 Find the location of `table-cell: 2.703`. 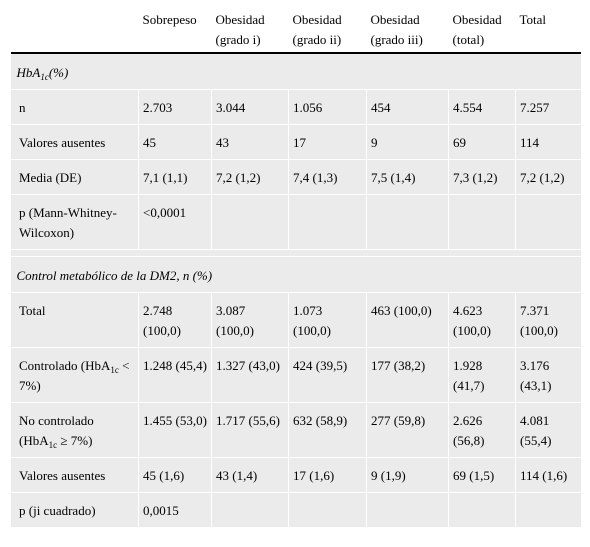

table-cell: 2.703 is located at coordinates (175, 107).